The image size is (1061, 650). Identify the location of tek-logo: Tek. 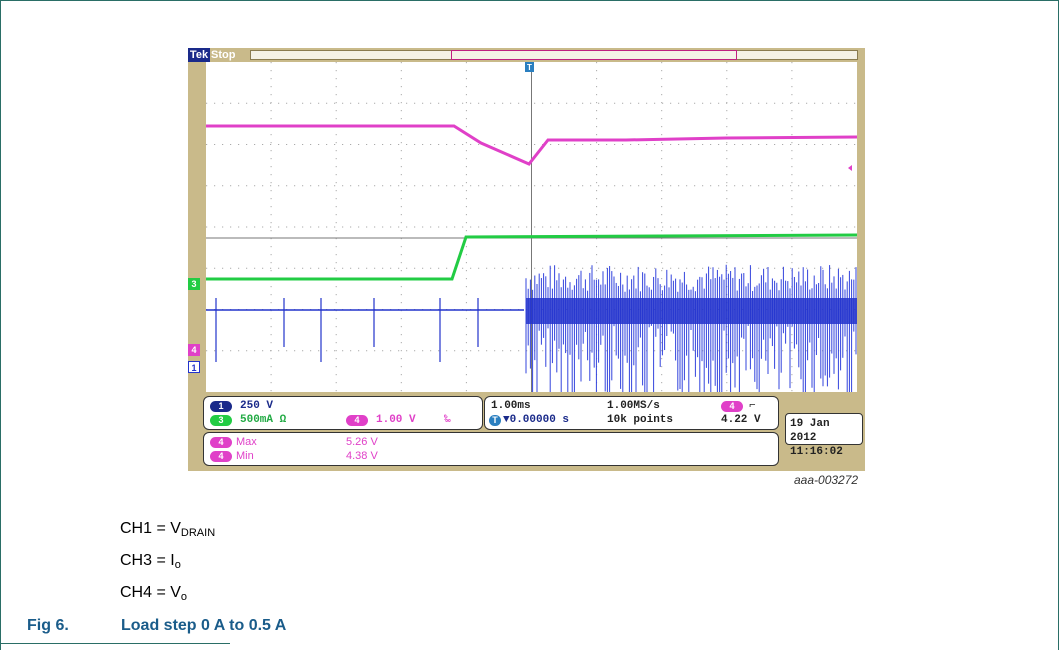
(199, 55).